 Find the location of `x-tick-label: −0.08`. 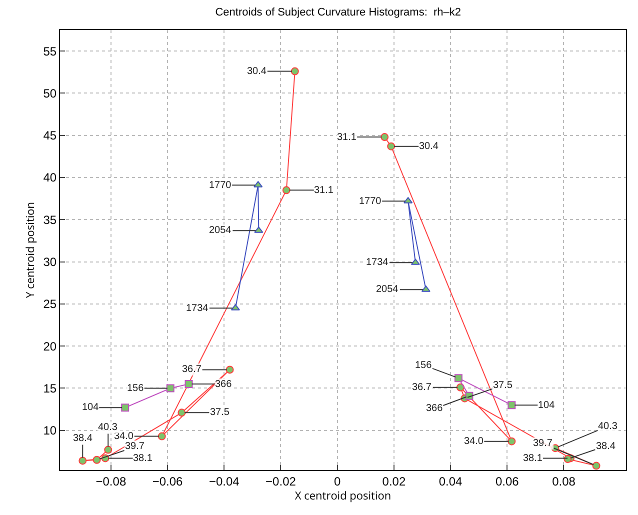

x-tick-label: −0.08 is located at coordinates (111, 481).